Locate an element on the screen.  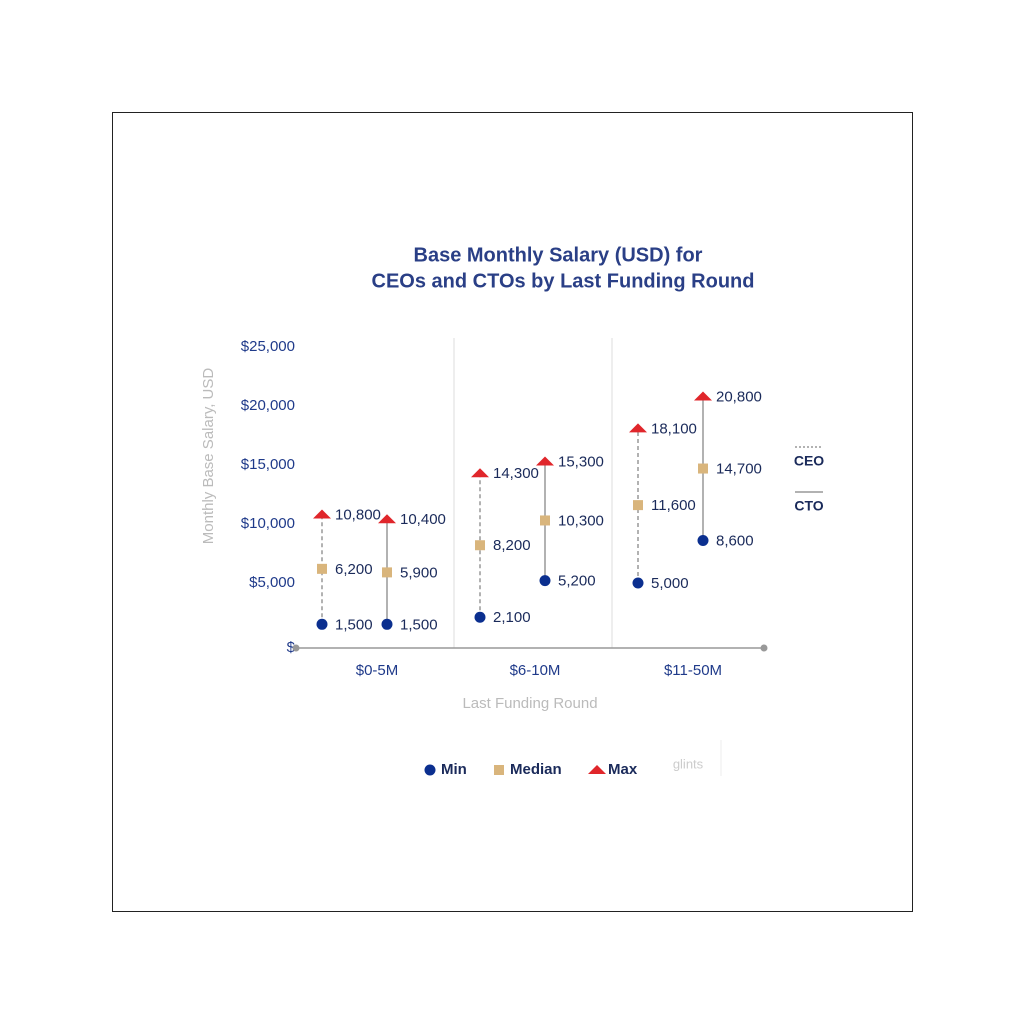
value-label: 10,300 is located at coordinates (581, 520).